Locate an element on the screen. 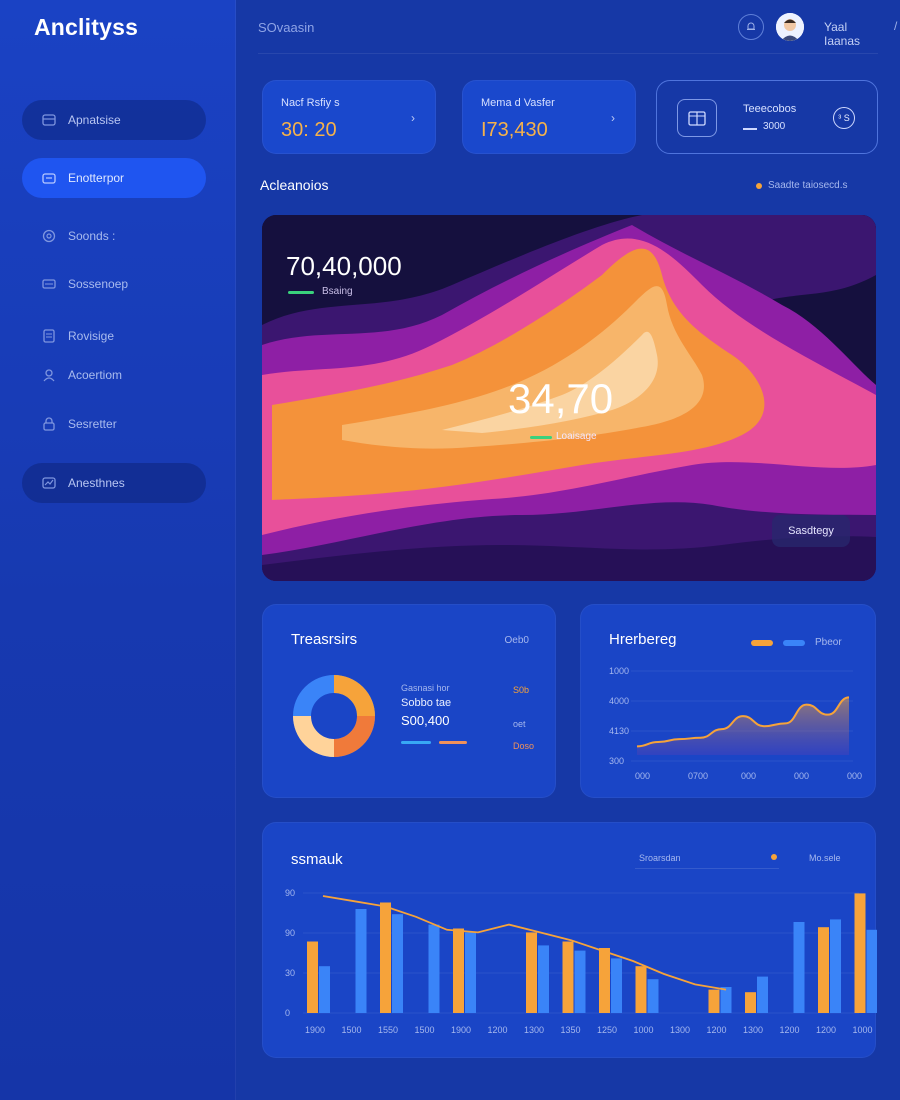 This screenshot has height=1100, width=900. sidebar-item-enotterpor: Enotterpor is located at coordinates (114, 178).